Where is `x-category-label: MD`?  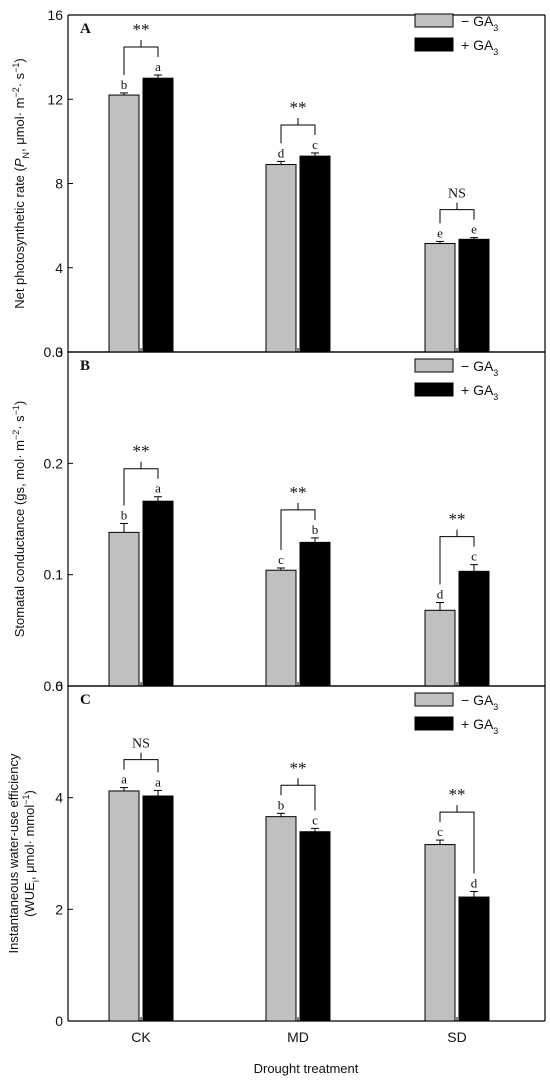
x-category-label: MD is located at coordinates (298, 1037).